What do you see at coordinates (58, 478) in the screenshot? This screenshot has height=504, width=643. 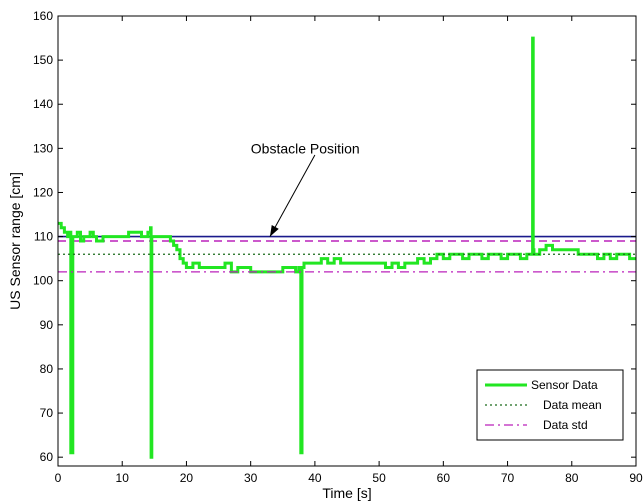 I see `x-tick-label: 0` at bounding box center [58, 478].